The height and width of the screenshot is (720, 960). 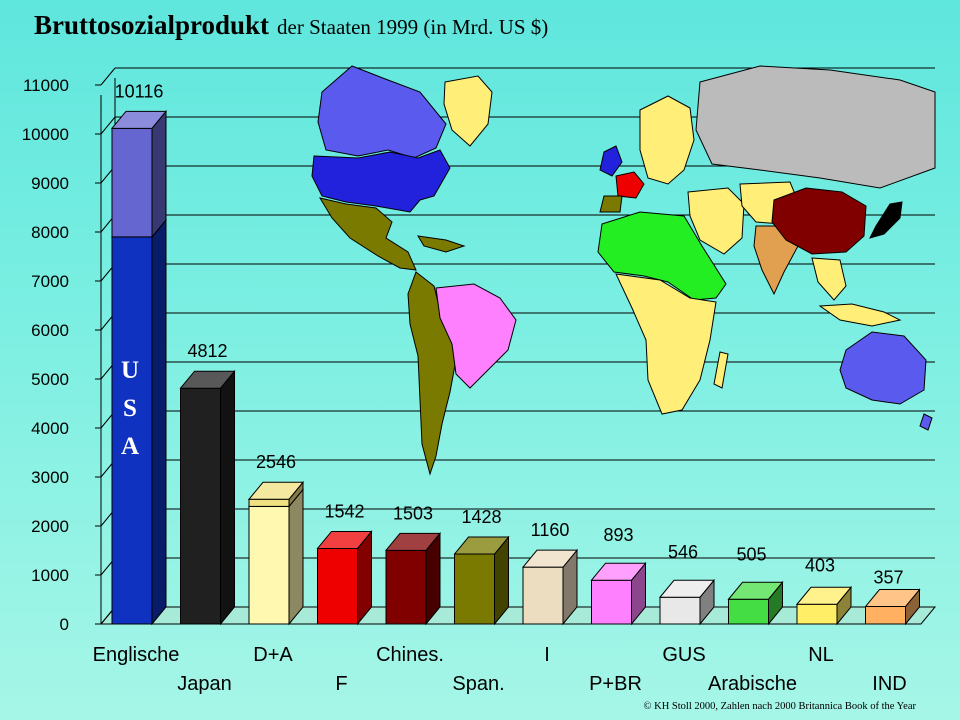 What do you see at coordinates (611, 204) in the screenshot?
I see `map-spain` at bounding box center [611, 204].